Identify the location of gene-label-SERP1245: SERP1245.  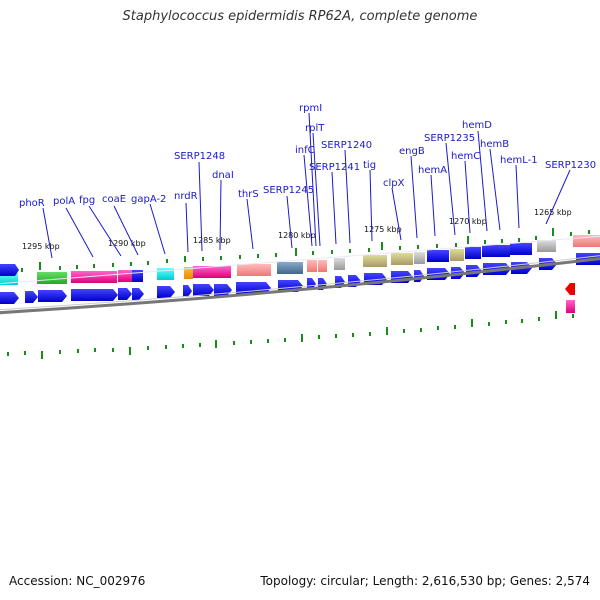
(288, 190).